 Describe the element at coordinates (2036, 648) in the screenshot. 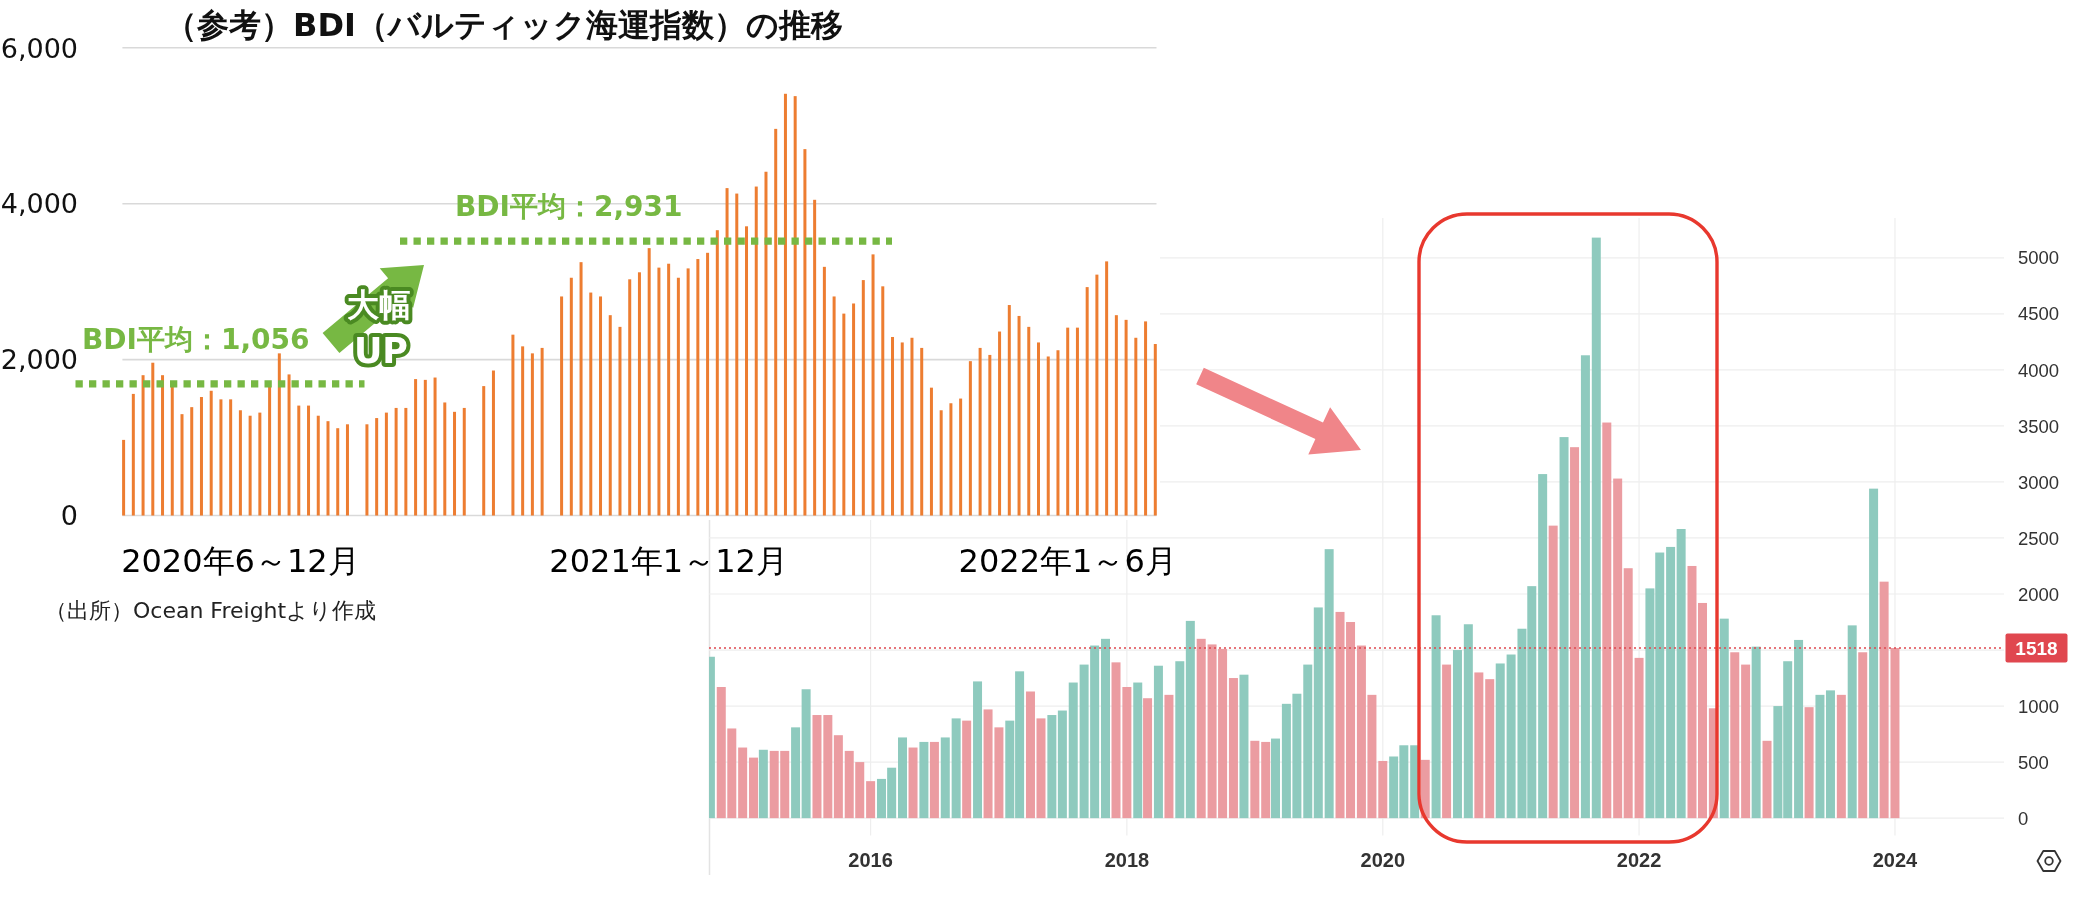

I see `ref-line-label: 1518` at that location.